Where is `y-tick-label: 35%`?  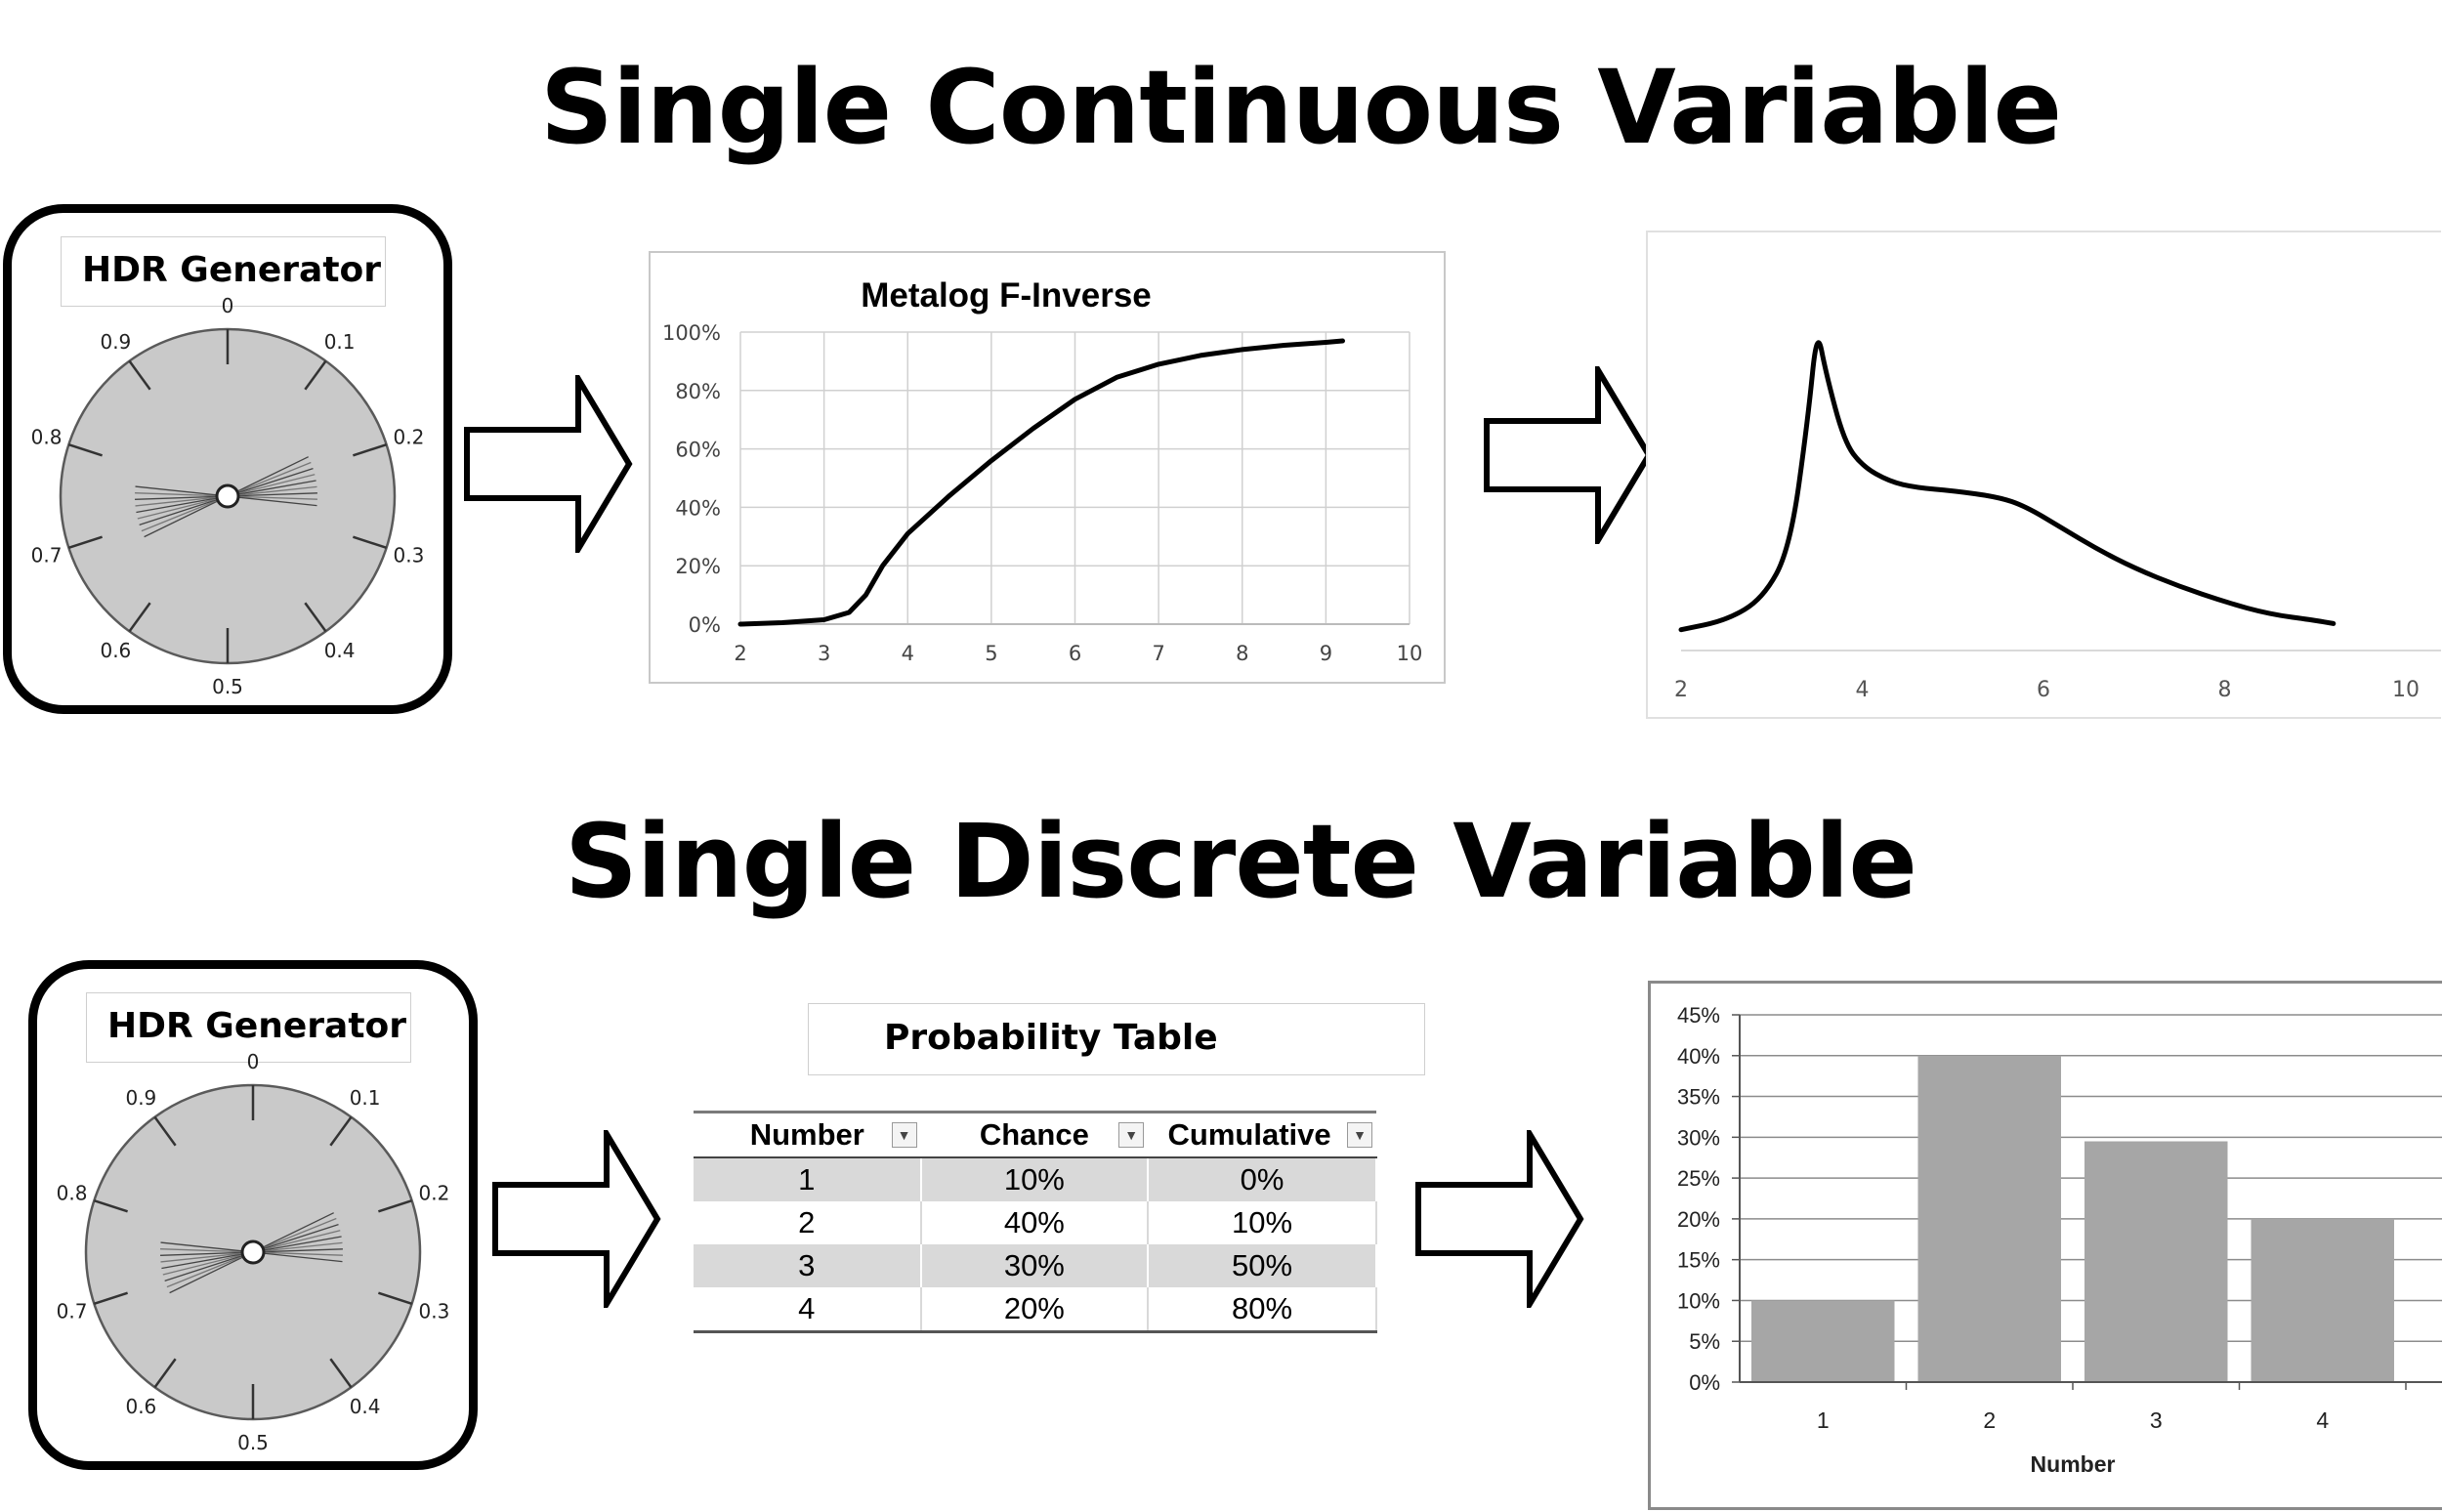
y-tick-label: 35% is located at coordinates (1698, 1097).